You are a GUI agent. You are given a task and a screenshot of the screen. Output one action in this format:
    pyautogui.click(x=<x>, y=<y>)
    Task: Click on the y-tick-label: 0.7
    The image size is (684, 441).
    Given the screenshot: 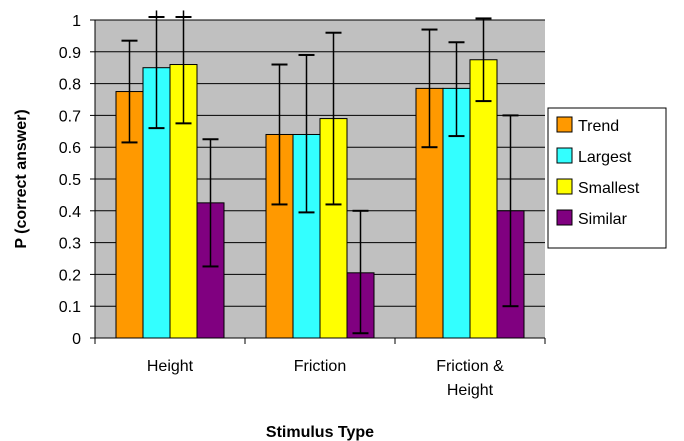 What is the action you would take?
    pyautogui.click(x=70, y=116)
    